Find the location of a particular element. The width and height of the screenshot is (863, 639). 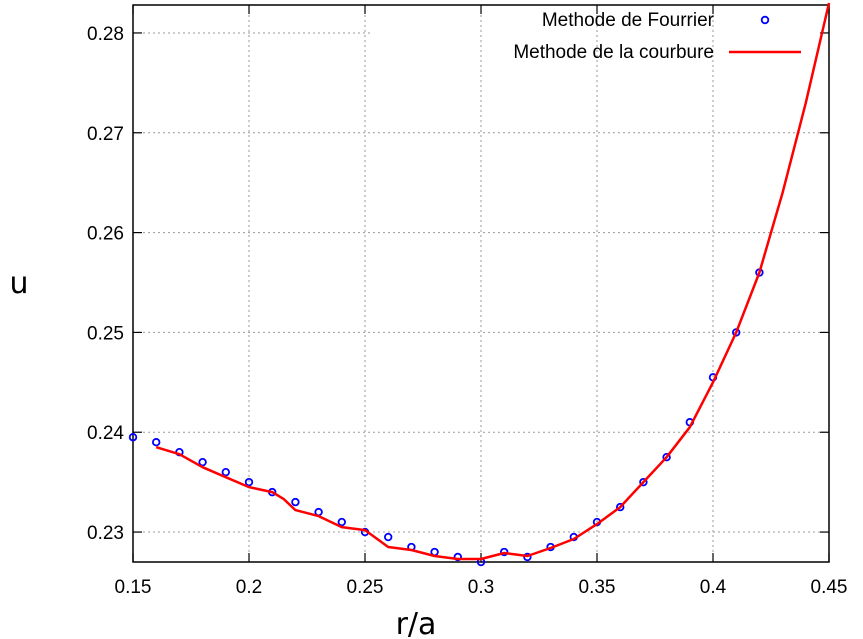

y-tick-label: 0.26 is located at coordinates (105, 234).